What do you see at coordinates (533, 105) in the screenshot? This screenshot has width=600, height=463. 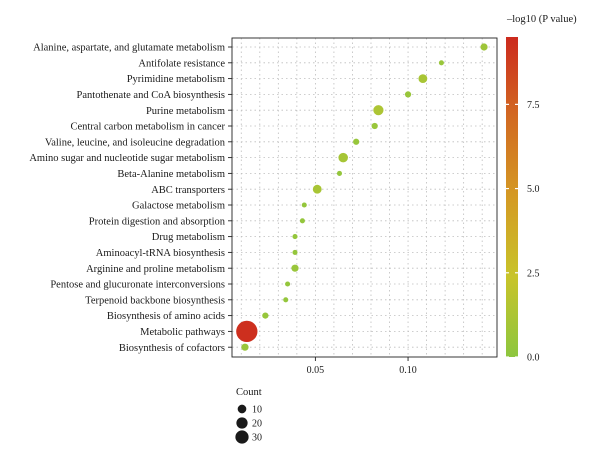 I see `color-legend-tick-label: 7.5` at bounding box center [533, 105].